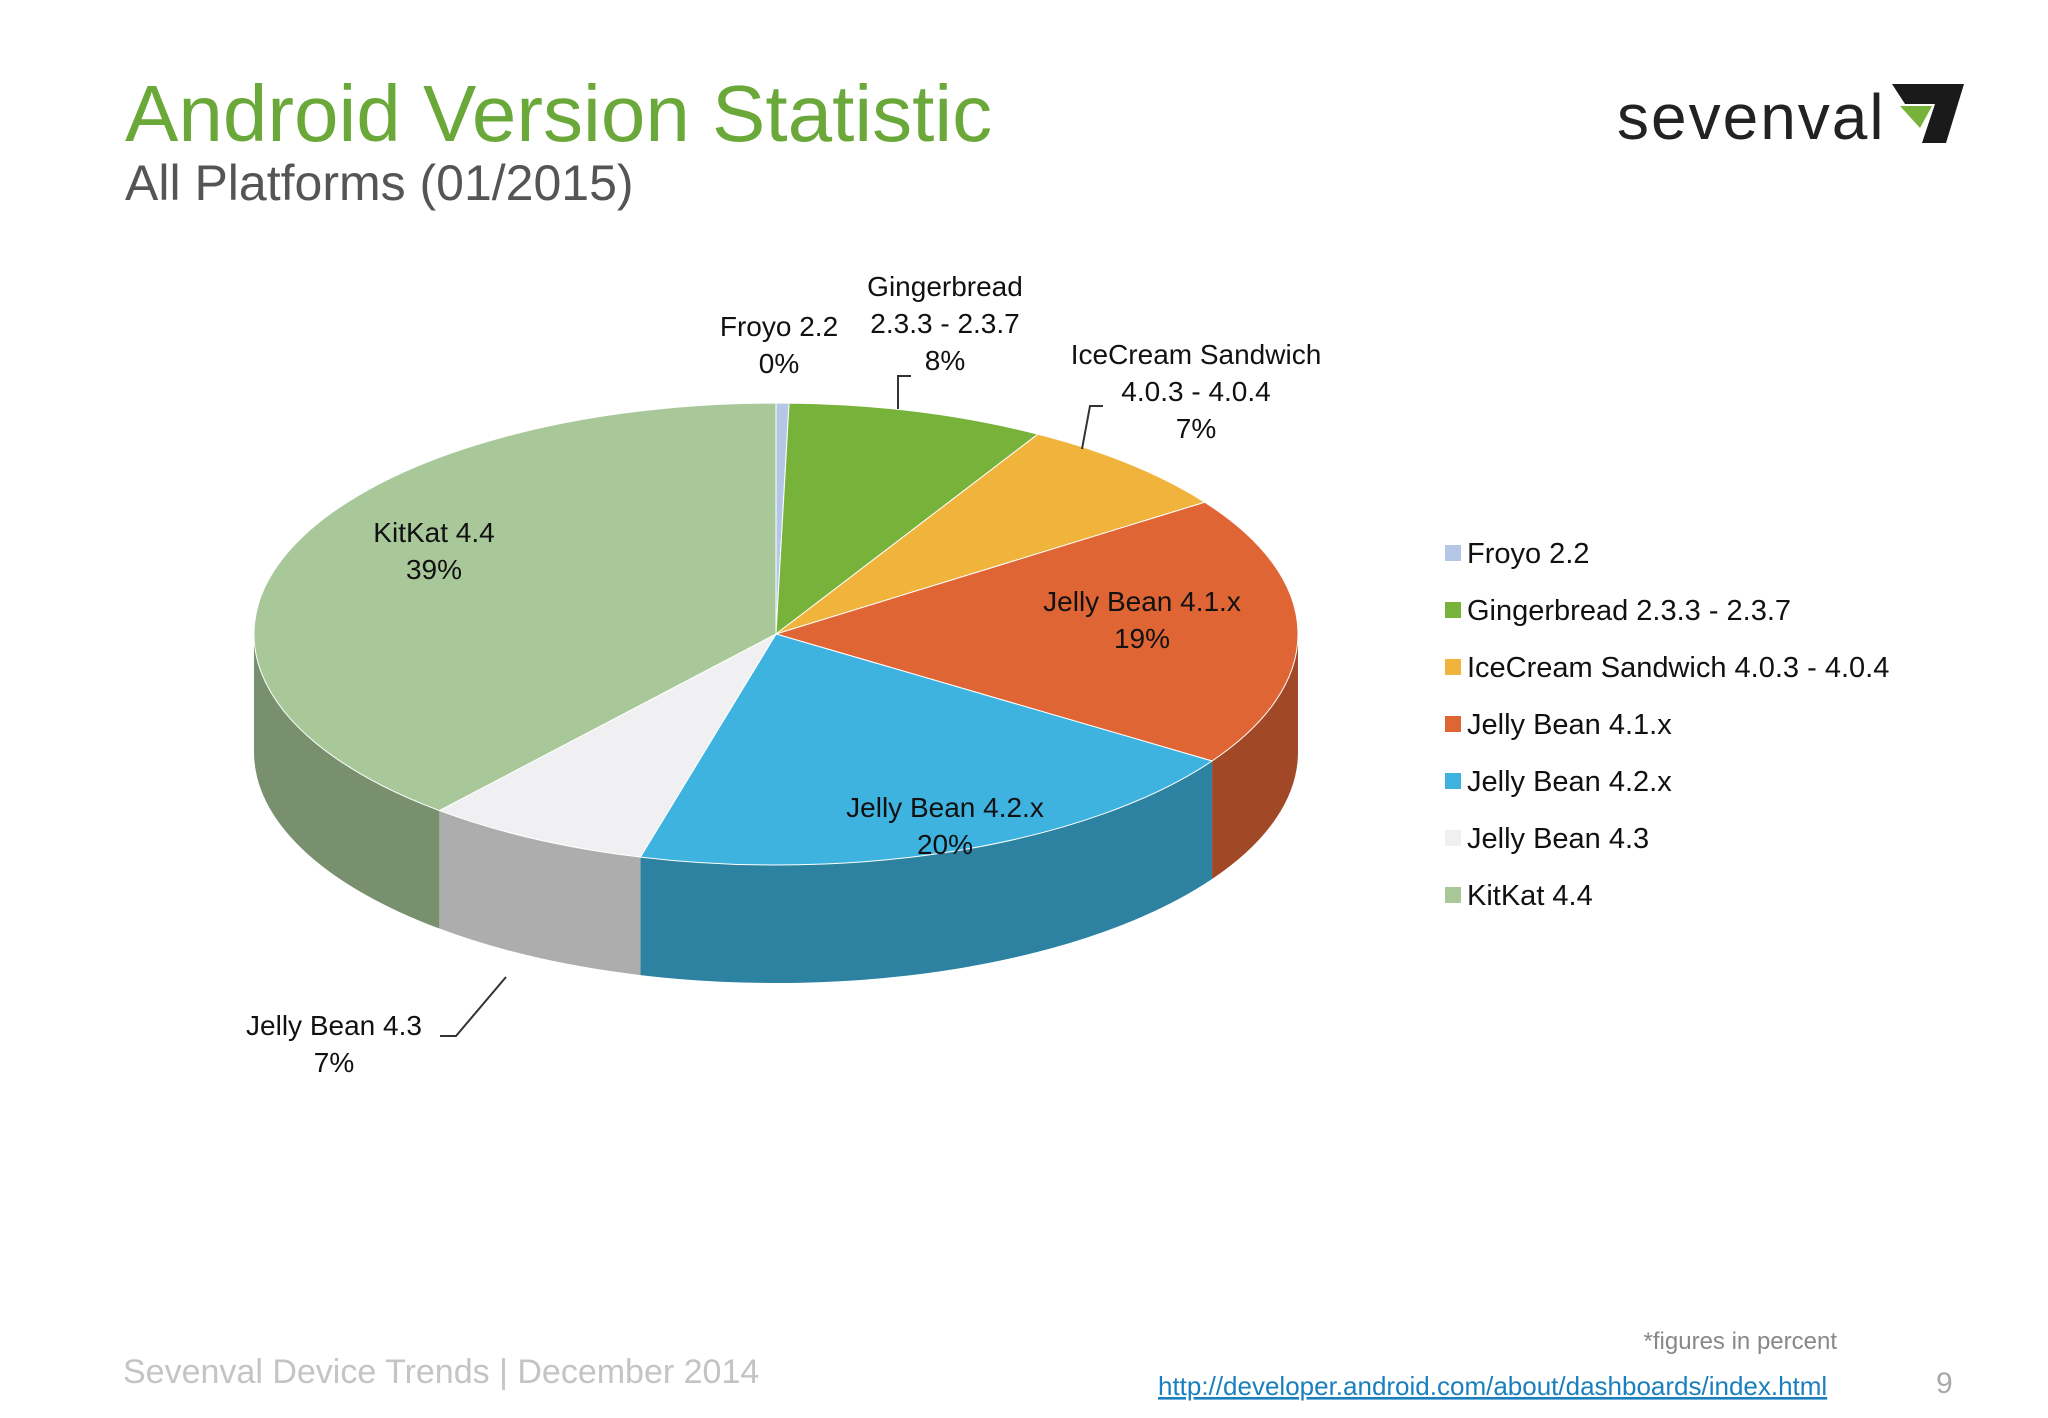  Describe the element at coordinates (1142, 601) in the screenshot. I see `label-name: Jelly Bean 4.1.x` at that location.